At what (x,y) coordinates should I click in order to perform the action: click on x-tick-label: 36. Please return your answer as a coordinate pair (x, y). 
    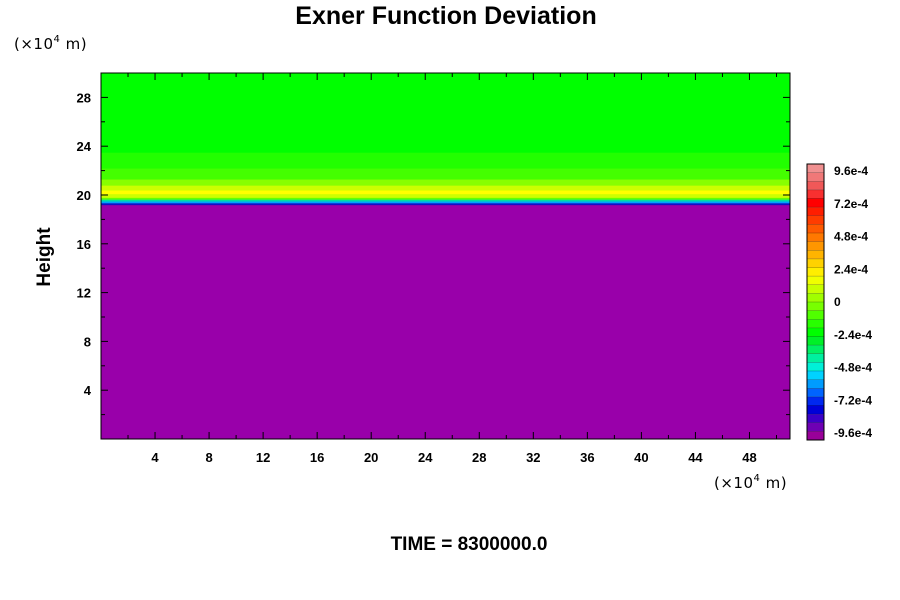
    Looking at the image, I should click on (587, 457).